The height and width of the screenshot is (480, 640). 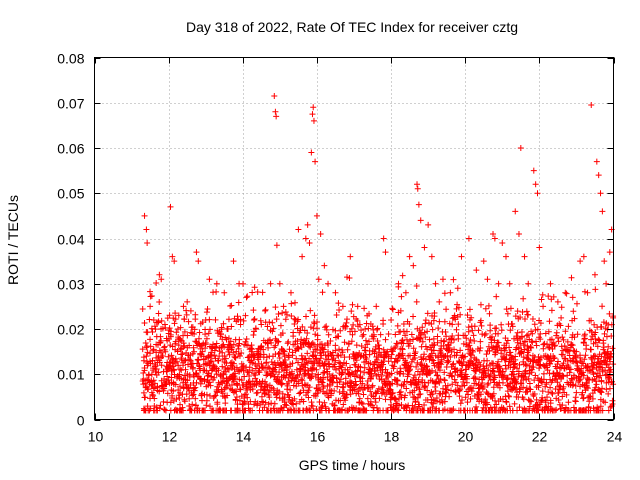 What do you see at coordinates (392, 437) in the screenshot?
I see `x-tick-label: 18` at bounding box center [392, 437].